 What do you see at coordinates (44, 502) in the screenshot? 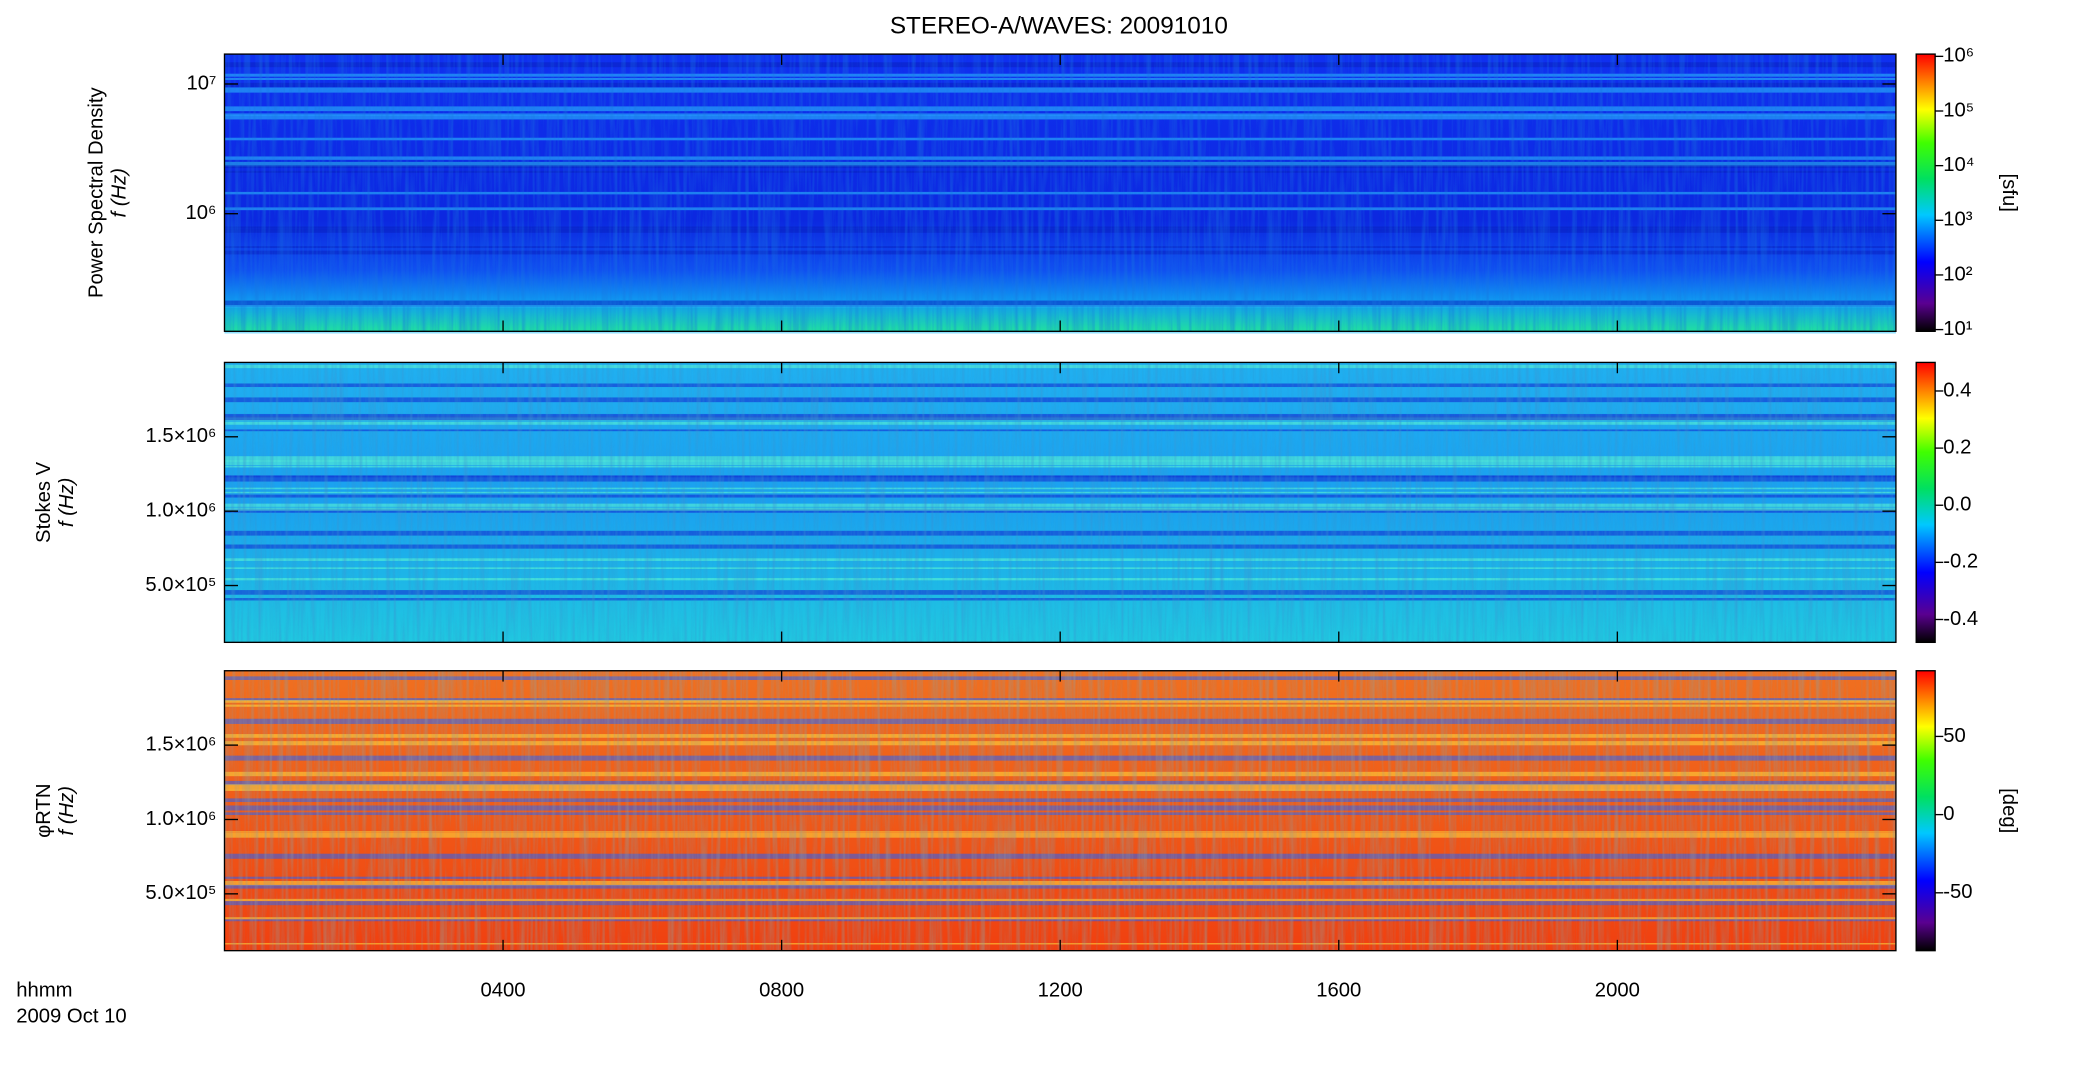
I see `y-axis-label: Stokes V` at bounding box center [44, 502].